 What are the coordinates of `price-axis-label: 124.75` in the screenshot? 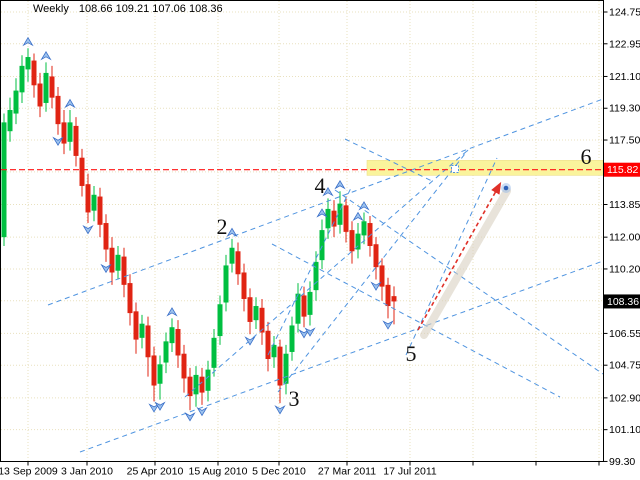 It's located at (624, 13).